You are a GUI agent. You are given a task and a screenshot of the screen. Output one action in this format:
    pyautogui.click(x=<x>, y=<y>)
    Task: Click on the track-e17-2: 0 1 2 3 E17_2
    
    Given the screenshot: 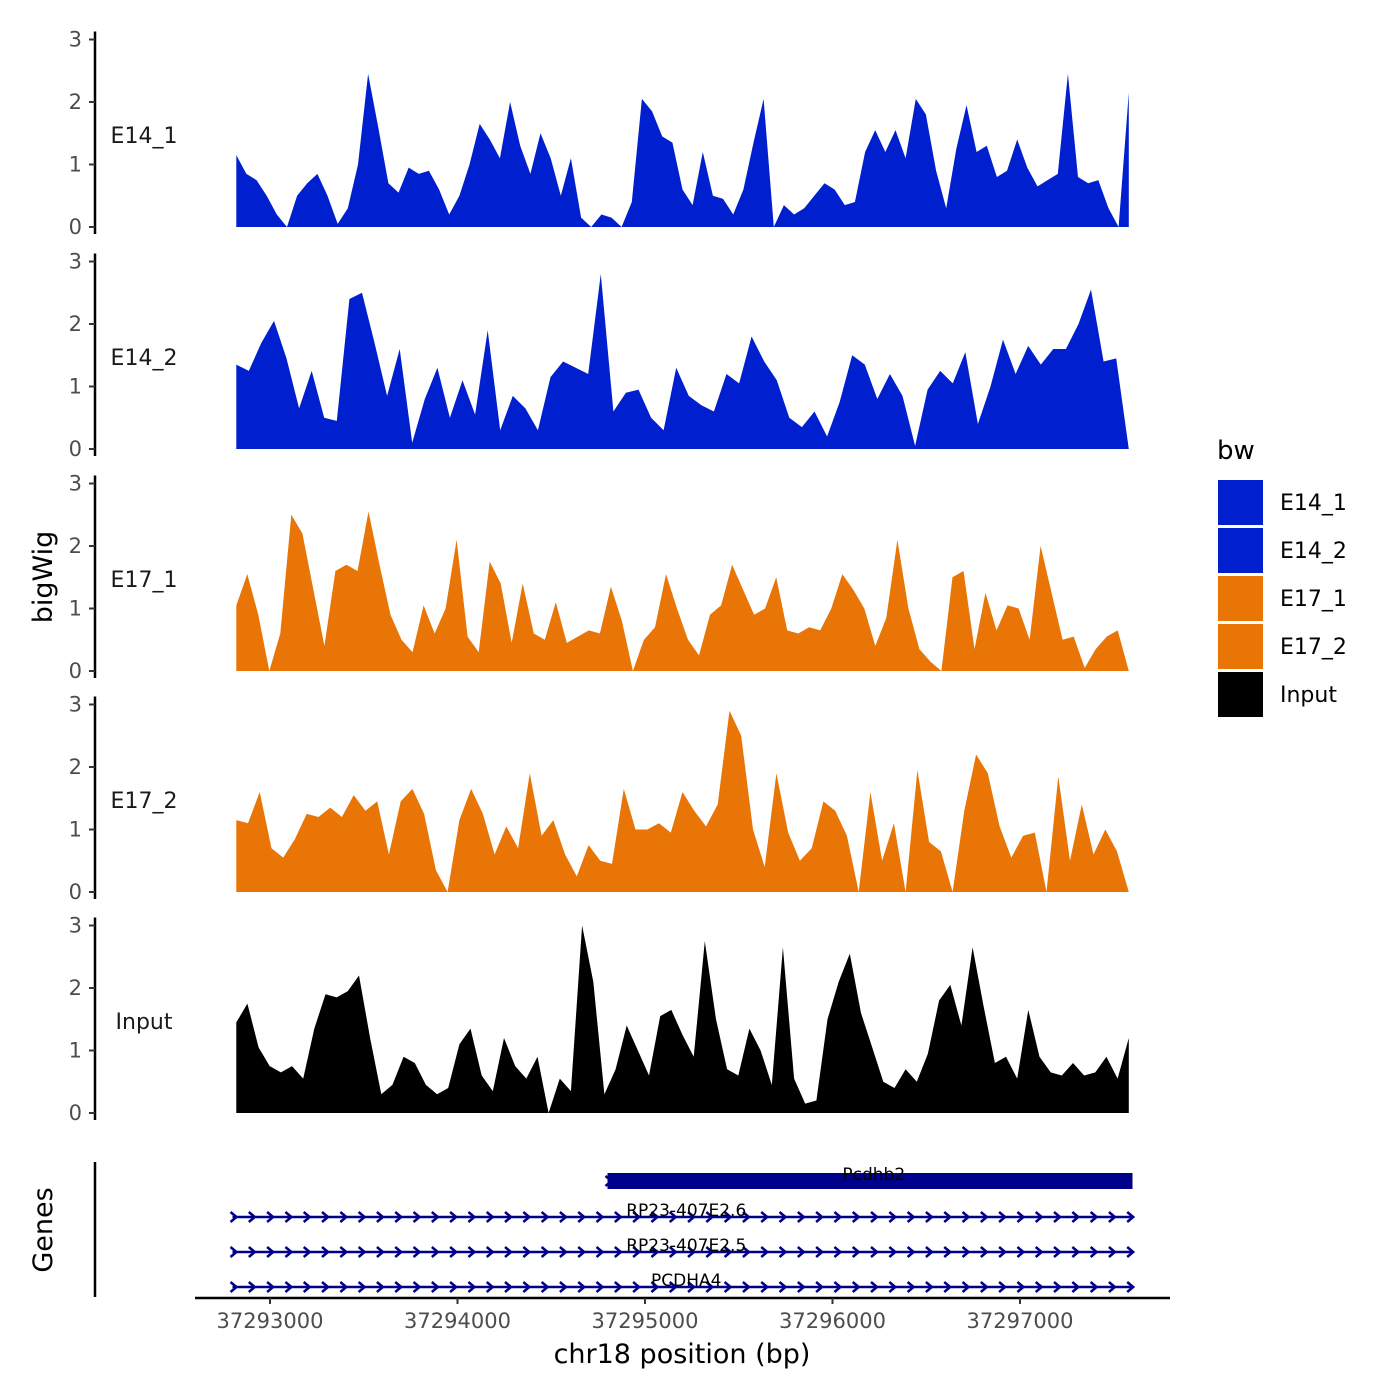 What is the action you would take?
    pyautogui.click(x=599, y=798)
    